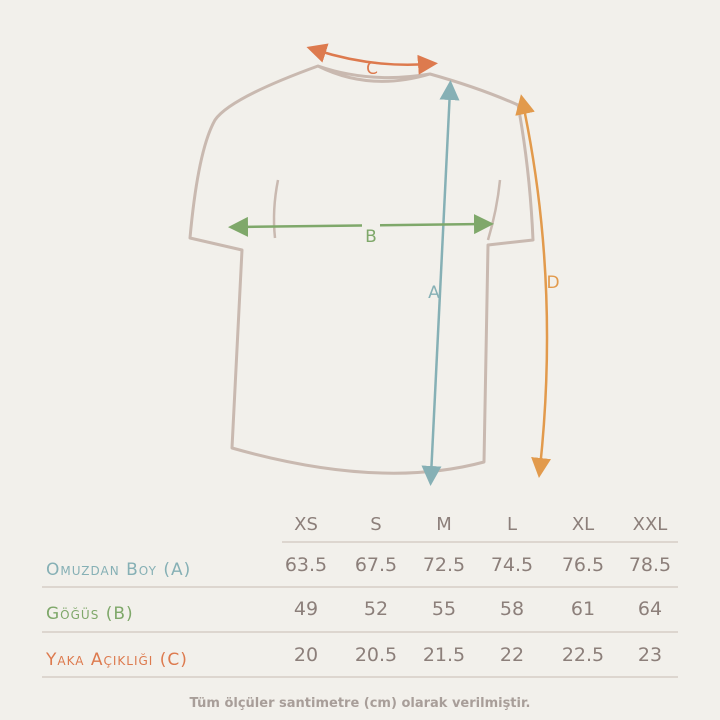 The image size is (720, 720). I want to click on table-cell: 22, so click(512, 655).